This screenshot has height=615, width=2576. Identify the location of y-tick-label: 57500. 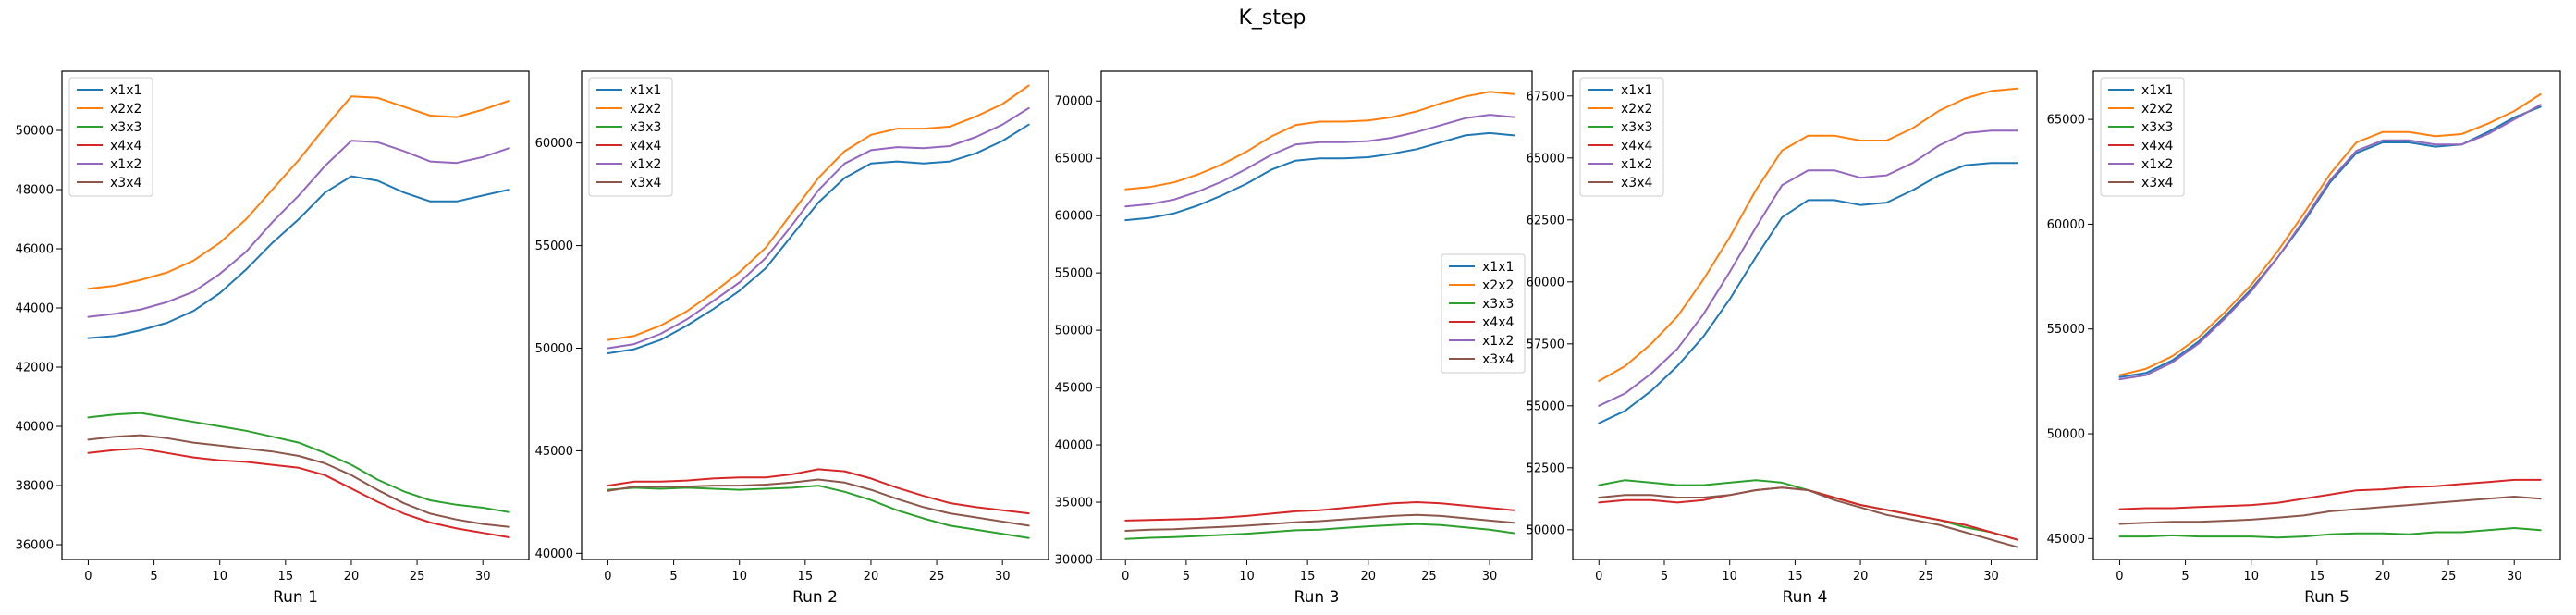
(1545, 344).